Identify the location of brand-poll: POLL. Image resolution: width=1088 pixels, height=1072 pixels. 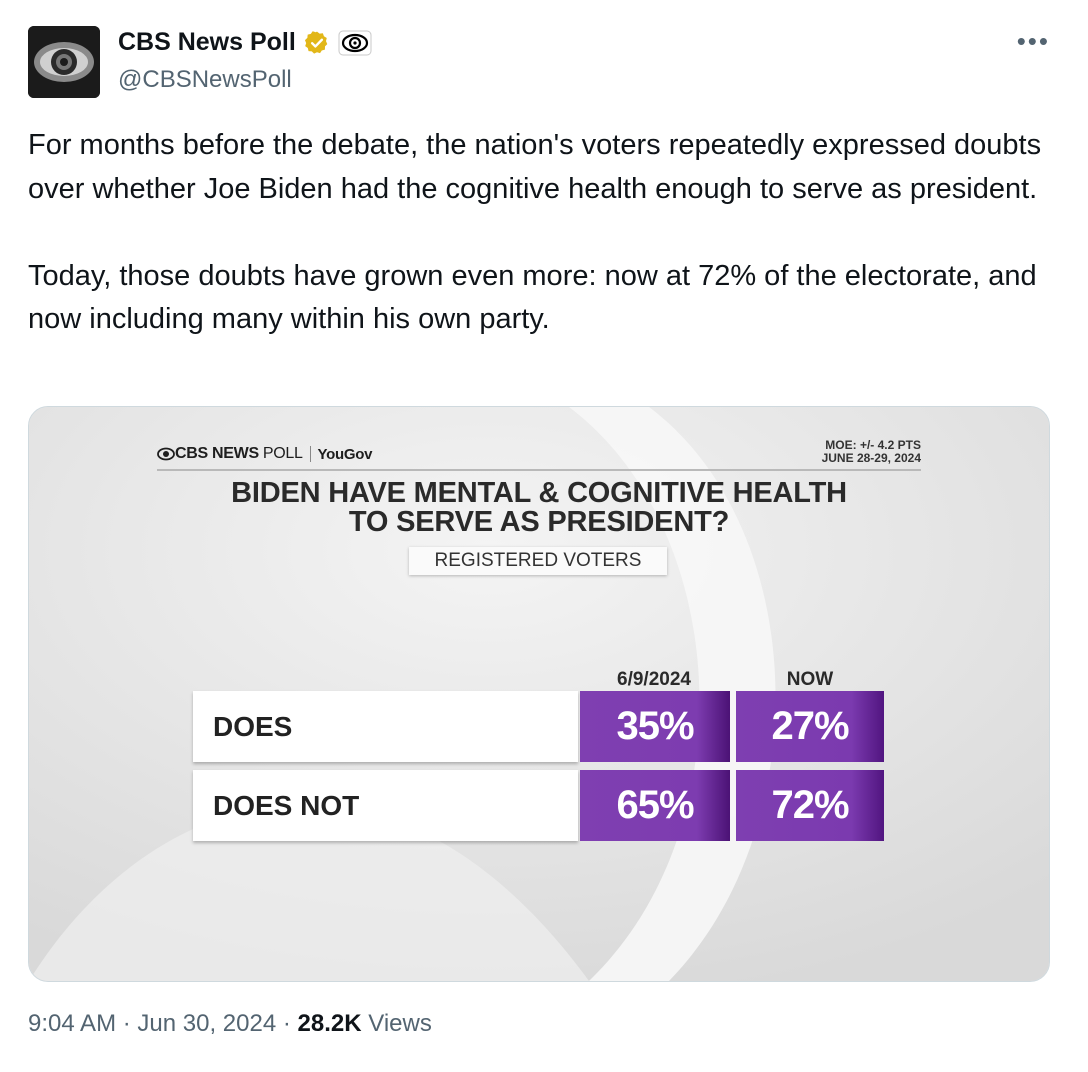
(282, 453).